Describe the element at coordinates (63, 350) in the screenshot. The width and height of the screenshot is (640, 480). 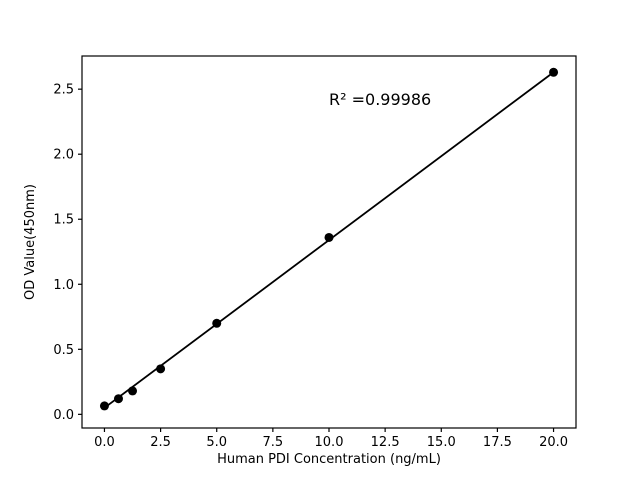
I see `y-tick-label: 0.5` at that location.